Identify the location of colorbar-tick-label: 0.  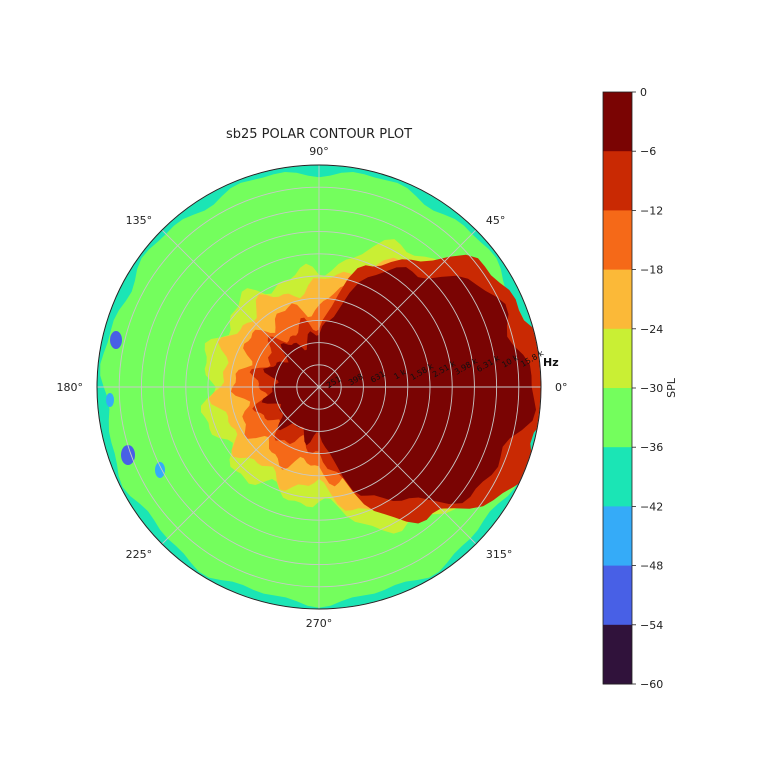
(643, 92).